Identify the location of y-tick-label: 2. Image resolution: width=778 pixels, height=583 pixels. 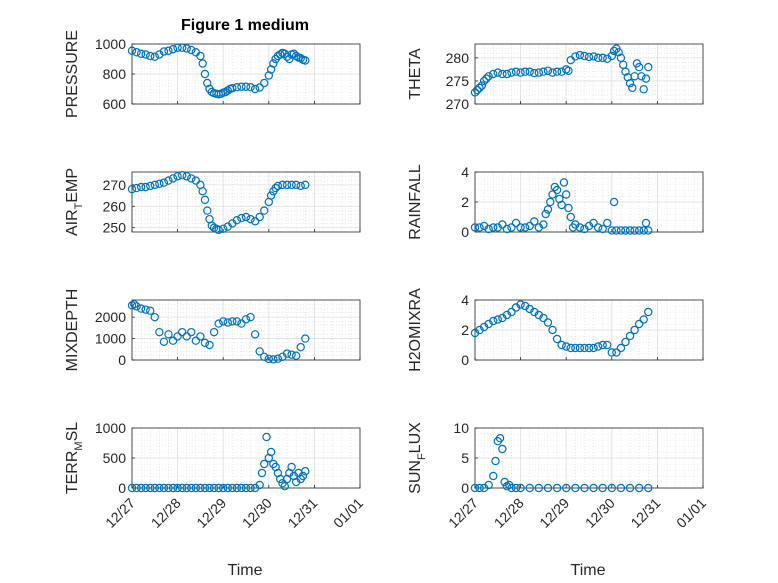
(465, 202).